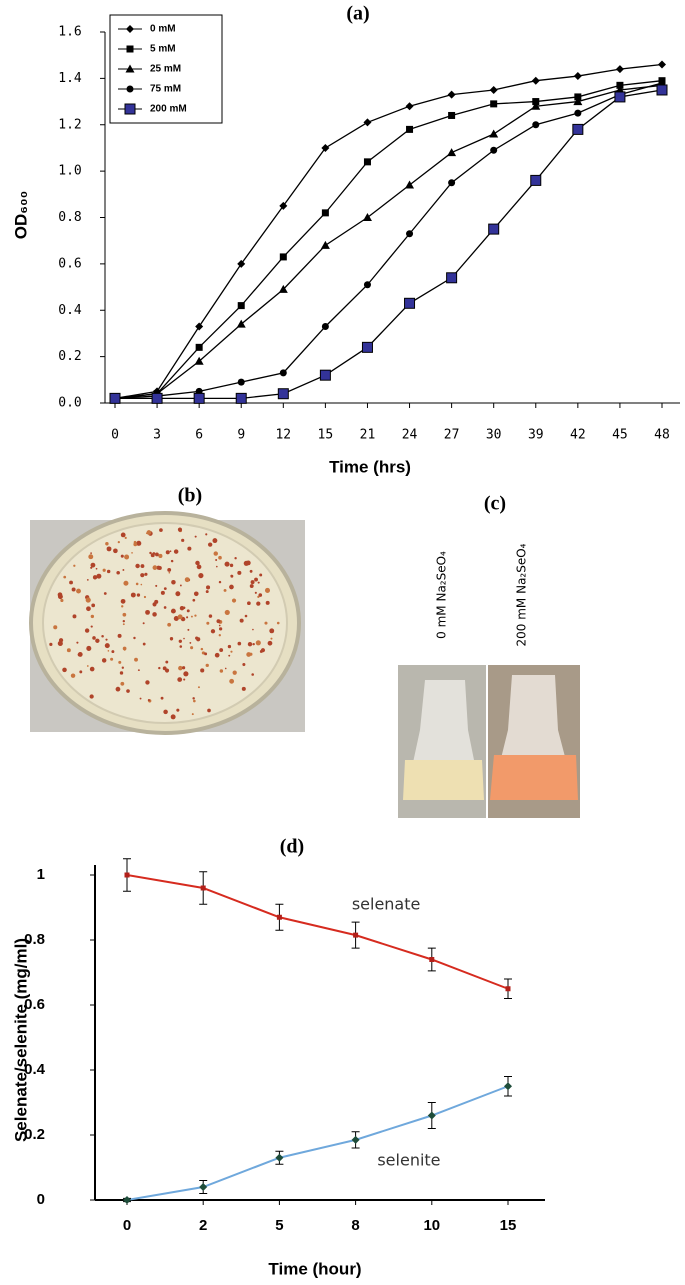  What do you see at coordinates (203, 1225) in the screenshot?
I see `x-tick-label: 2` at bounding box center [203, 1225].